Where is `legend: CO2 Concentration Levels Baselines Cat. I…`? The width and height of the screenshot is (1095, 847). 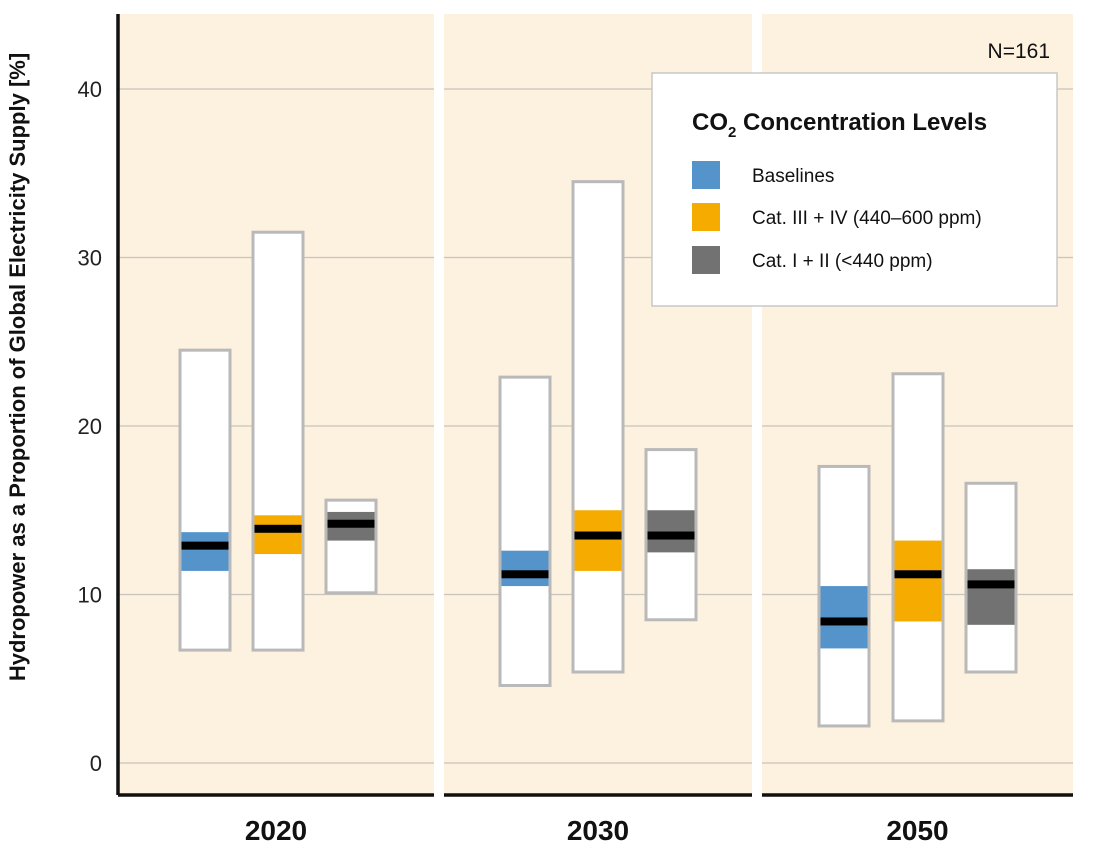
legend: CO2 Concentration Levels Baselines Cat. I… is located at coordinates (854, 189).